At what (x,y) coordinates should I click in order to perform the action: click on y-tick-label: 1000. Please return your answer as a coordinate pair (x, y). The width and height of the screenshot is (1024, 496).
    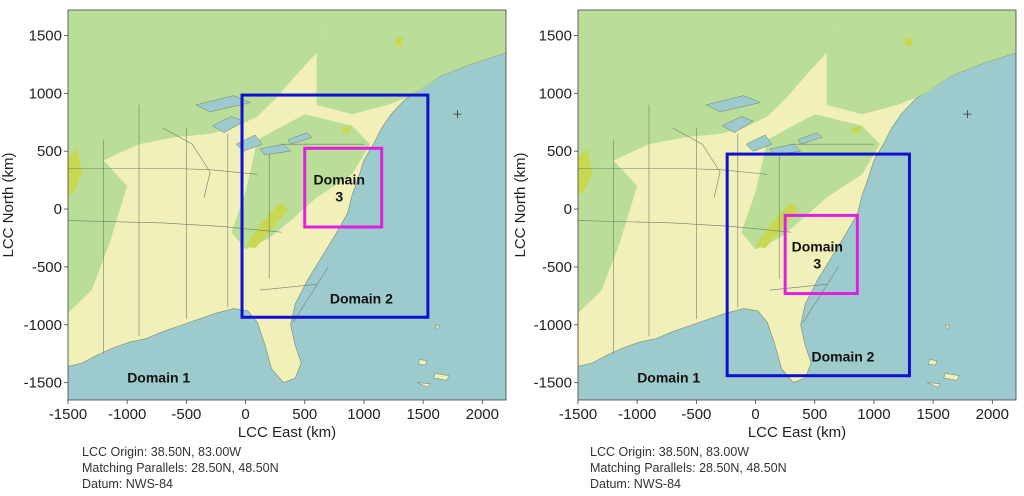
    Looking at the image, I should click on (555, 93).